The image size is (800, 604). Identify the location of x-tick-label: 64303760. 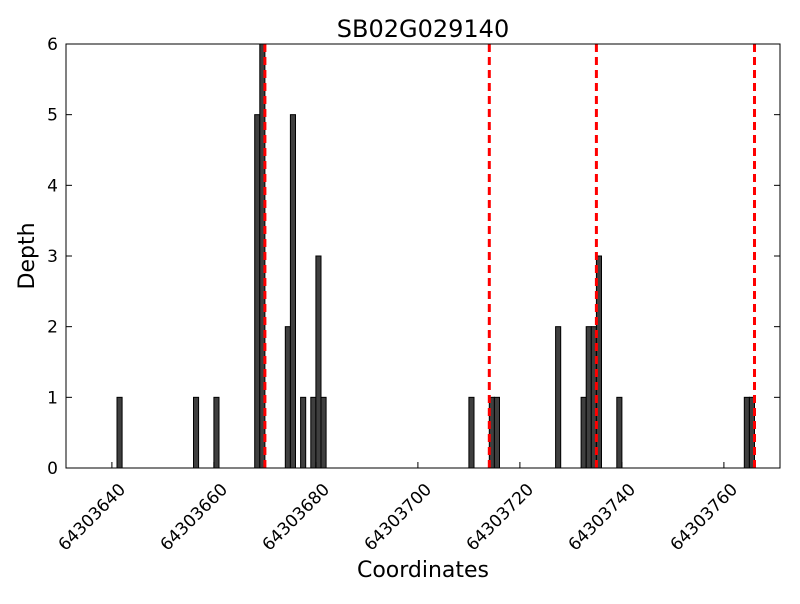
(704, 517).